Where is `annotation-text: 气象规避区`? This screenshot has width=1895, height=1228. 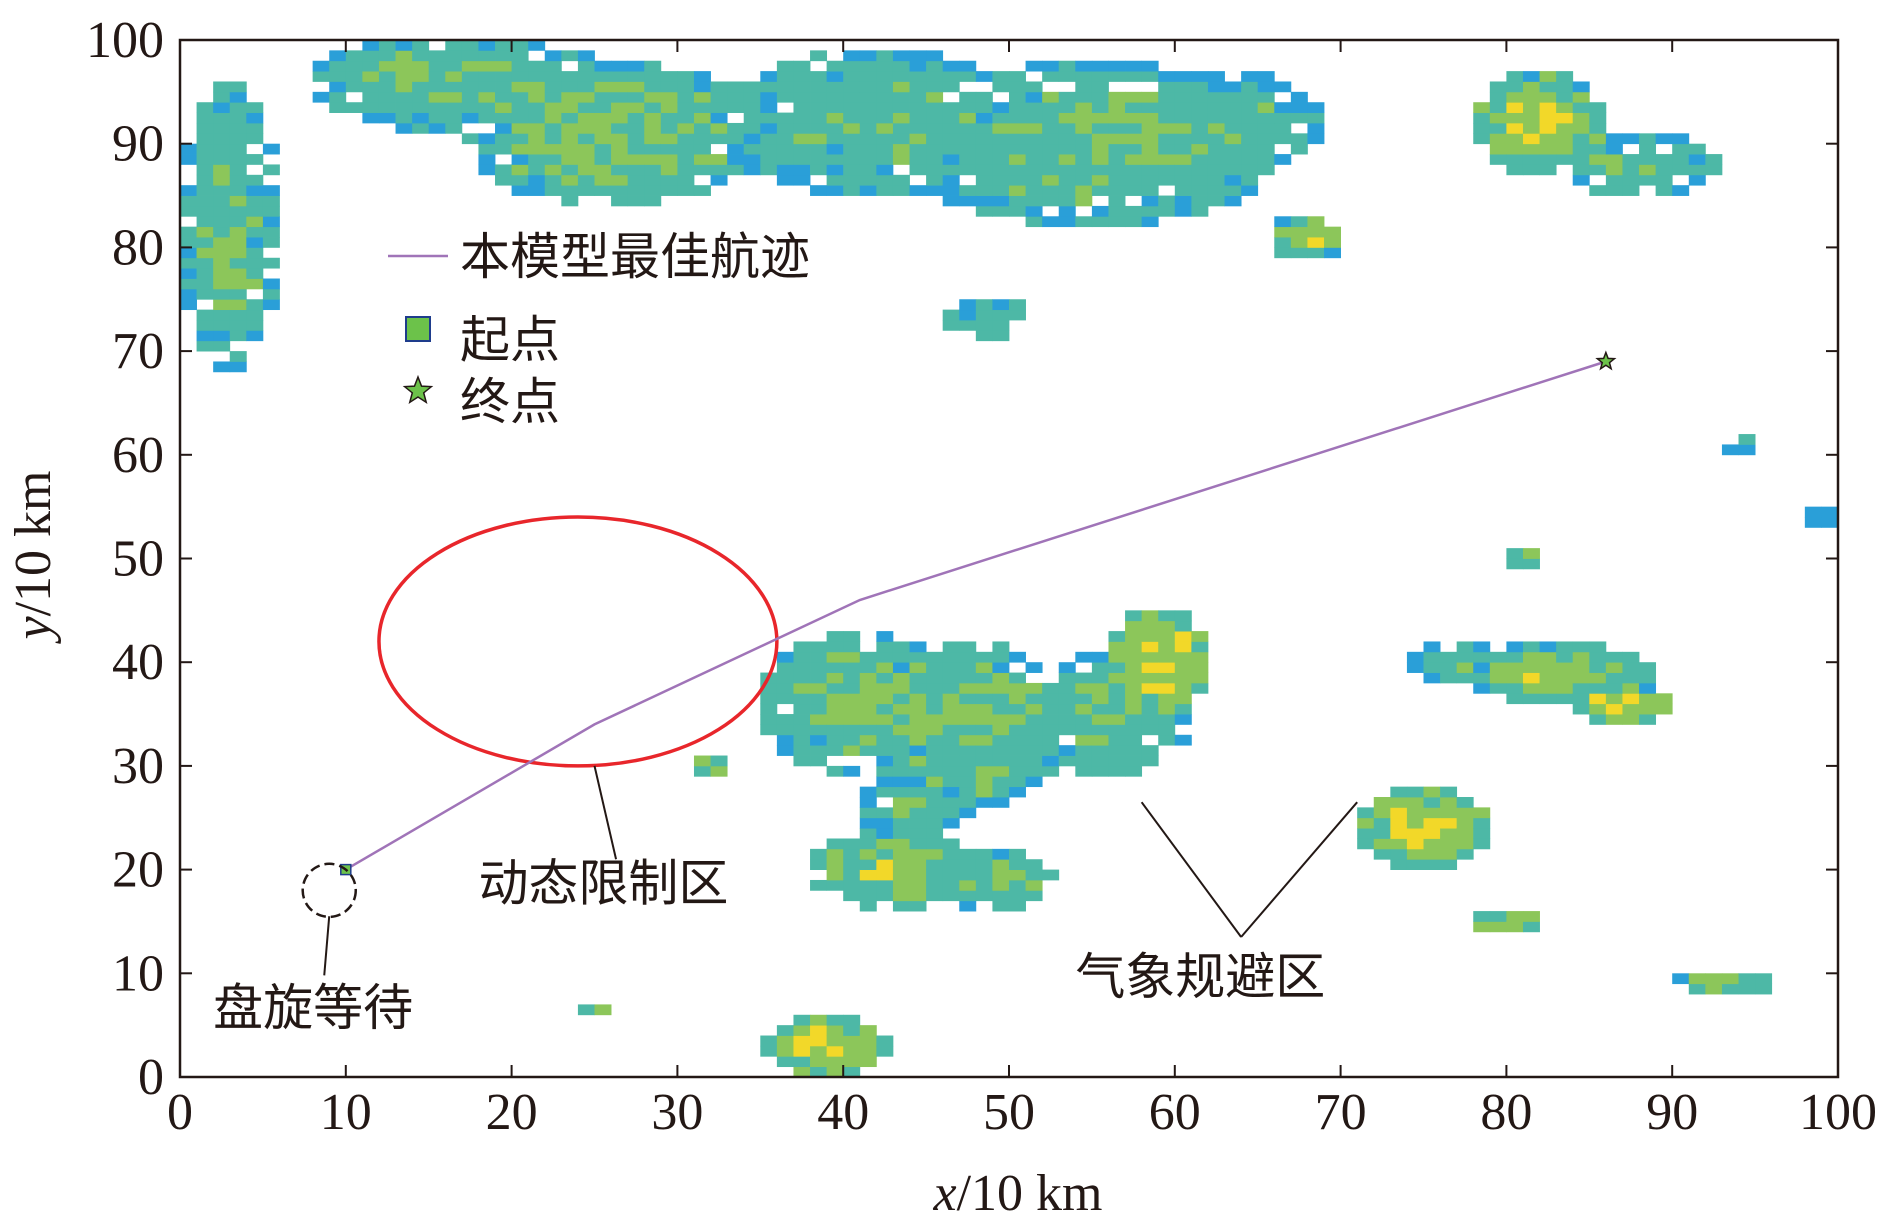
annotation-text: 气象规避区 is located at coordinates (1200, 977).